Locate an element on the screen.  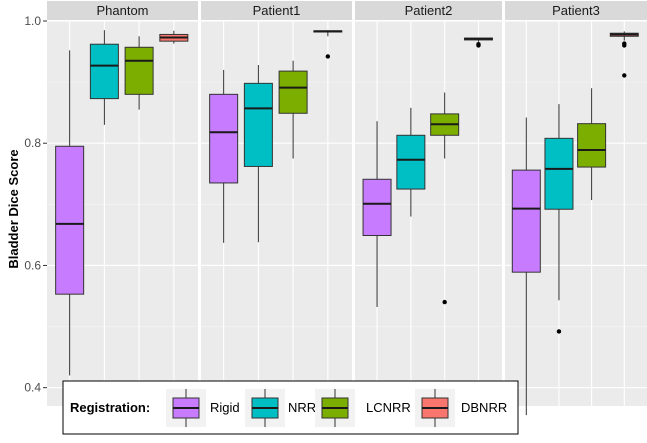
facet-strip-label: Patient1 is located at coordinates (277, 10).